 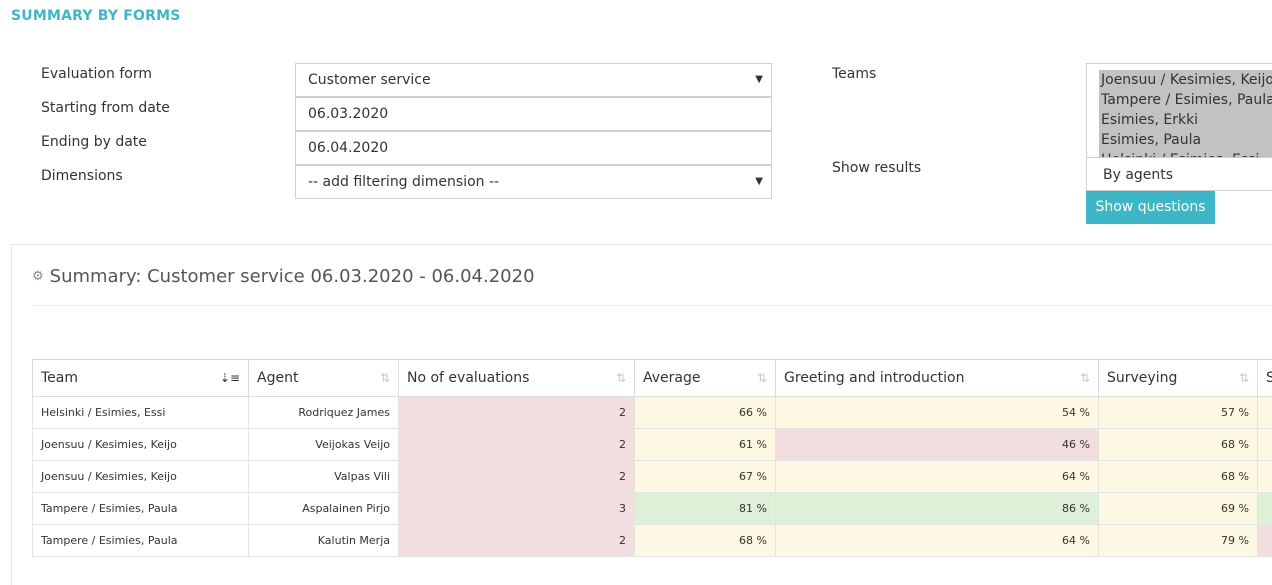 What do you see at coordinates (876, 168) in the screenshot?
I see `show-results-label: Show results` at bounding box center [876, 168].